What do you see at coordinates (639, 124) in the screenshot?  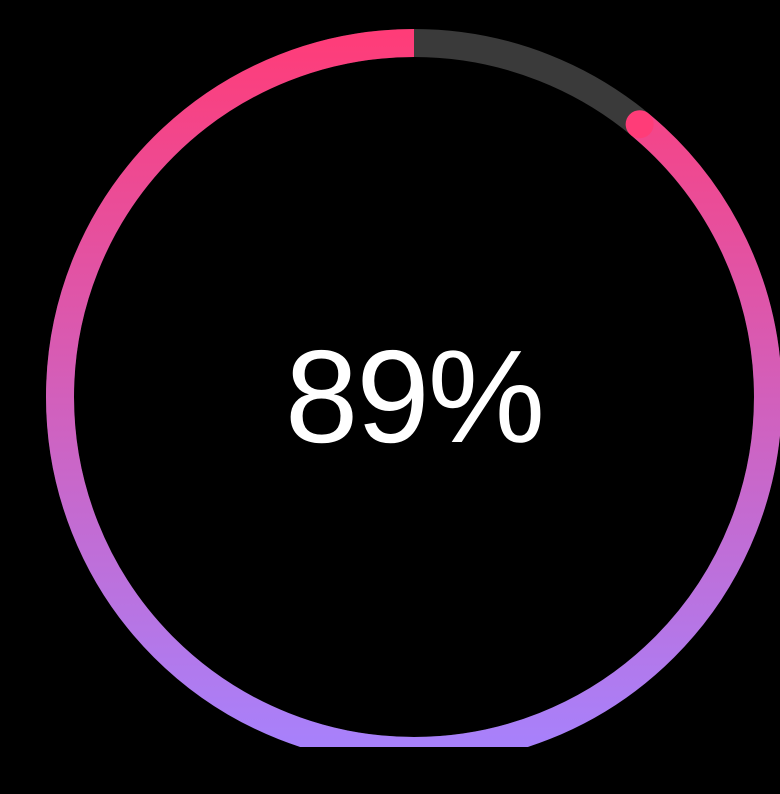 I see `progress-arc-end-cap` at bounding box center [639, 124].